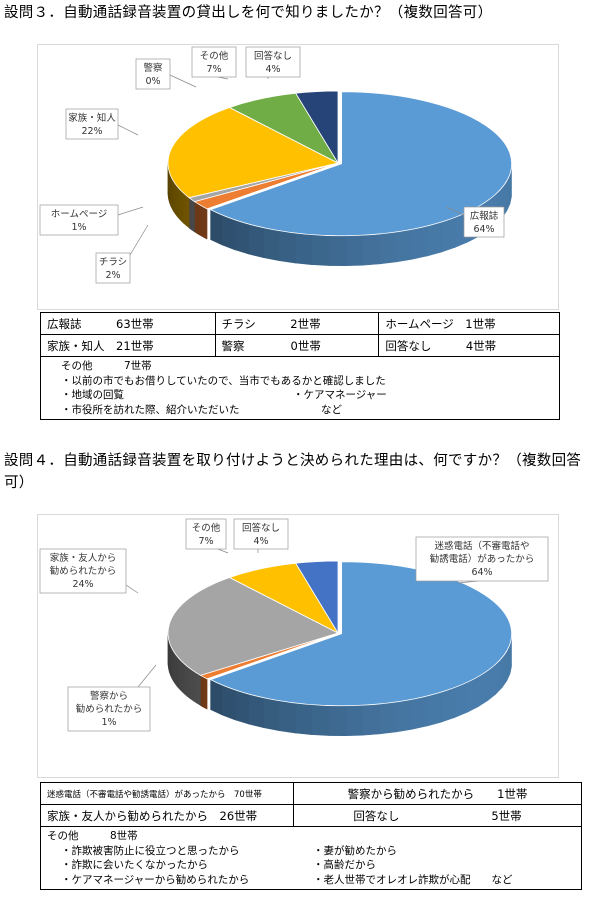 The width and height of the screenshot is (600, 897). What do you see at coordinates (213, 69) in the screenshot?
I see `q3-label-text: 7%` at bounding box center [213, 69].